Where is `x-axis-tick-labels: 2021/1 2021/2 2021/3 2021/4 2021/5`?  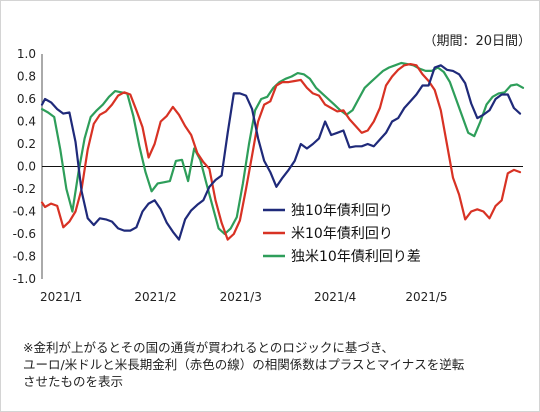
x-axis-tick-labels: 2021/1 2021/2 2021/3 2021/4 2021/5 is located at coordinates (244, 297).